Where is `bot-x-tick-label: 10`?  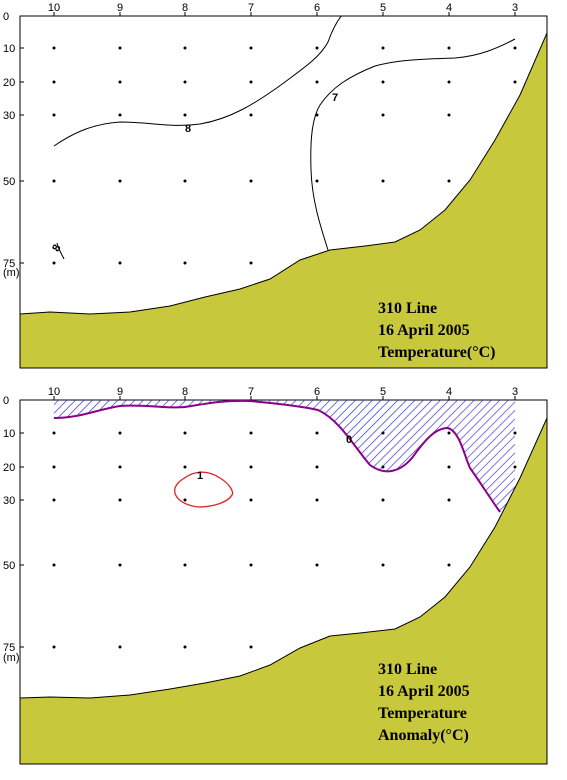 bot-x-tick-label: 10 is located at coordinates (54, 392).